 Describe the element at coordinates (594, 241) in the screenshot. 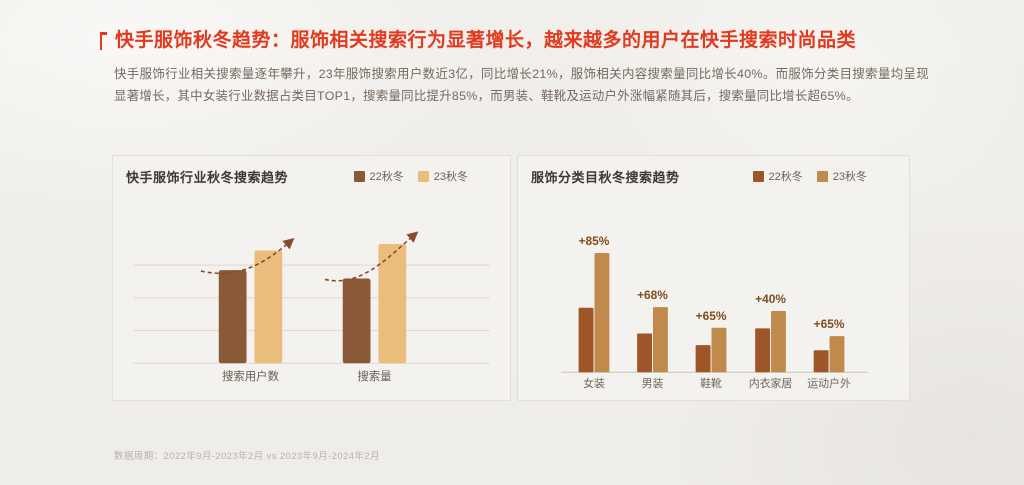

I see `growth-annotation: +85%` at that location.